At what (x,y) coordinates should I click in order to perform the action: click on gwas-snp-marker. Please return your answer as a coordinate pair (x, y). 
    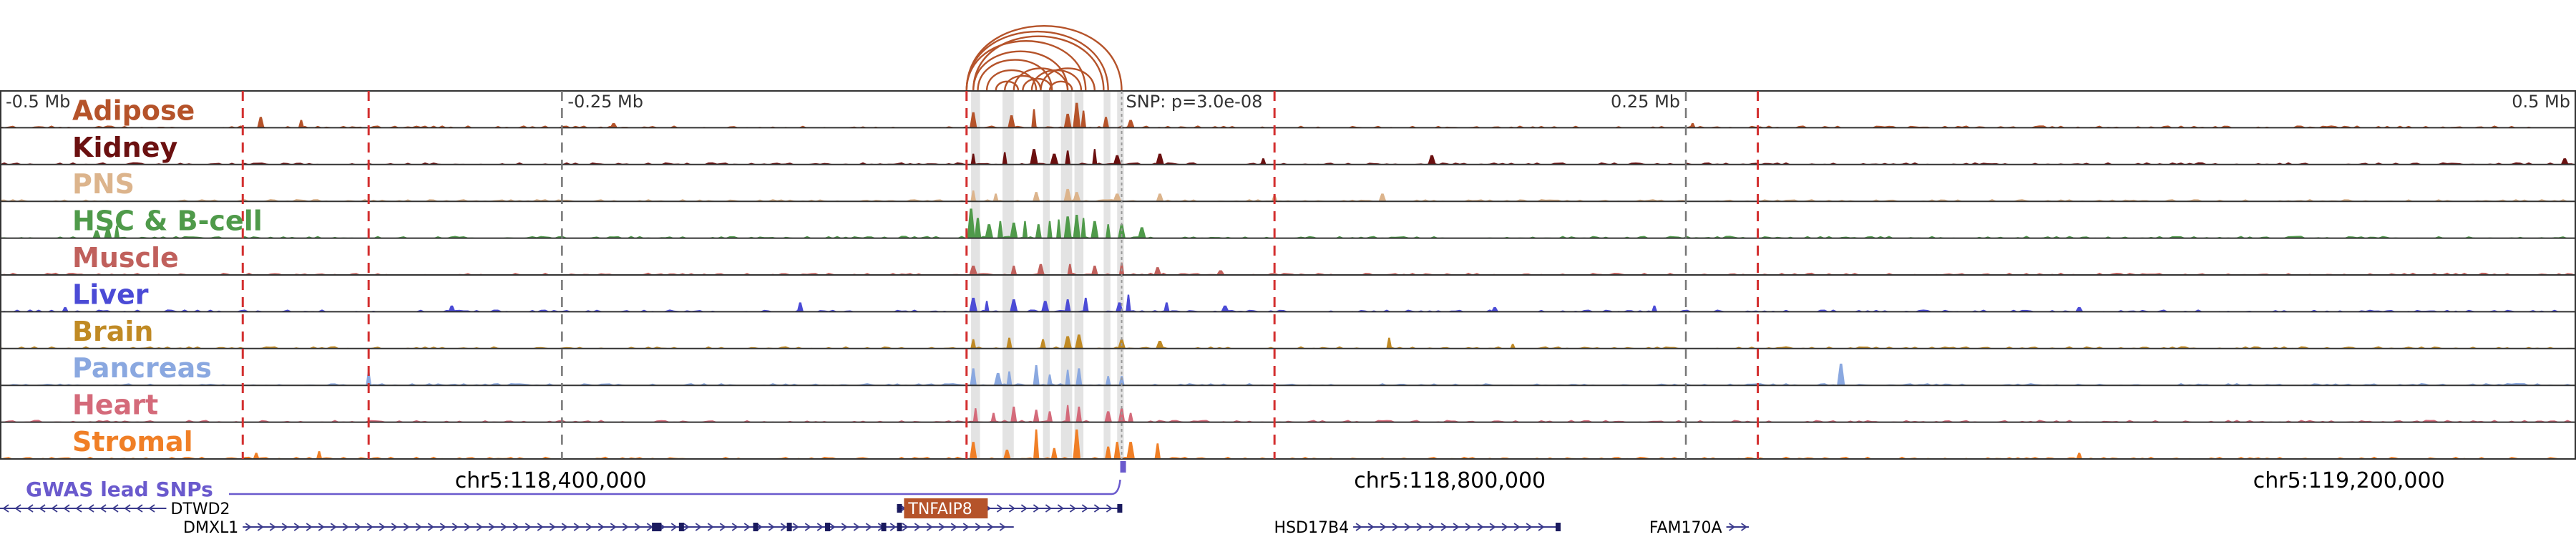
    Looking at the image, I should click on (1123, 467).